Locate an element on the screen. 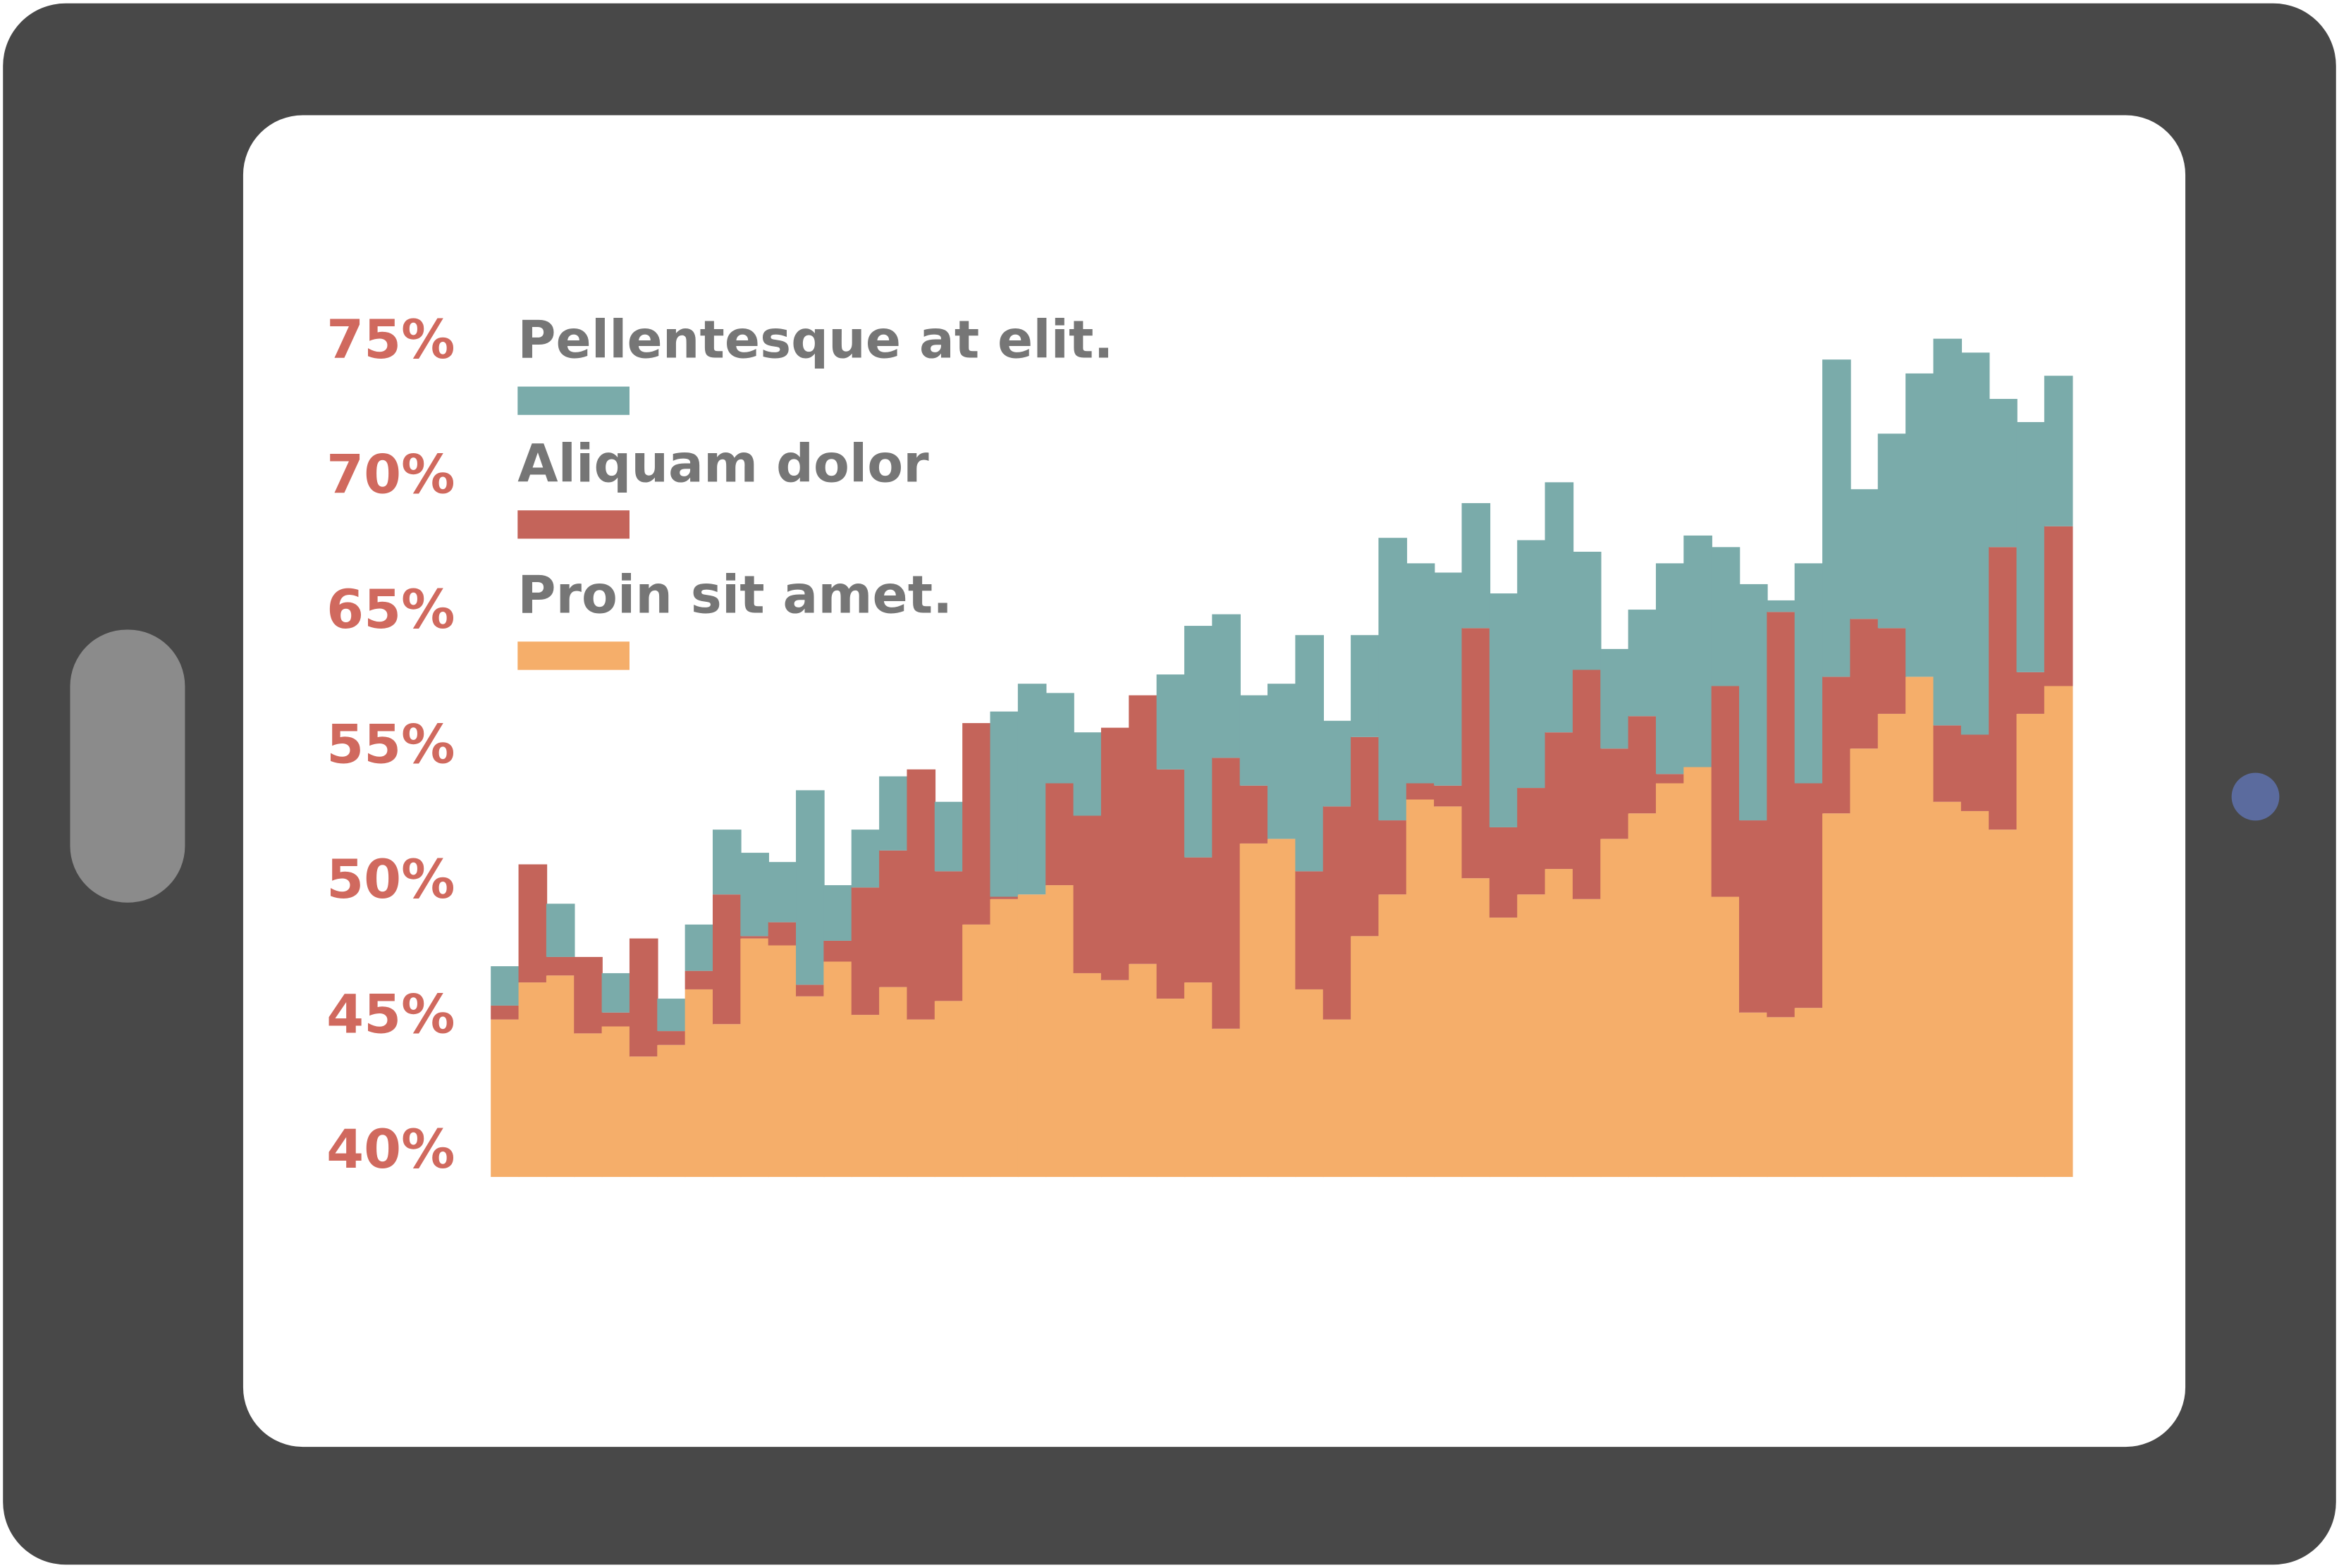  legend-label: Pellentesque at elit. is located at coordinates (815, 340).